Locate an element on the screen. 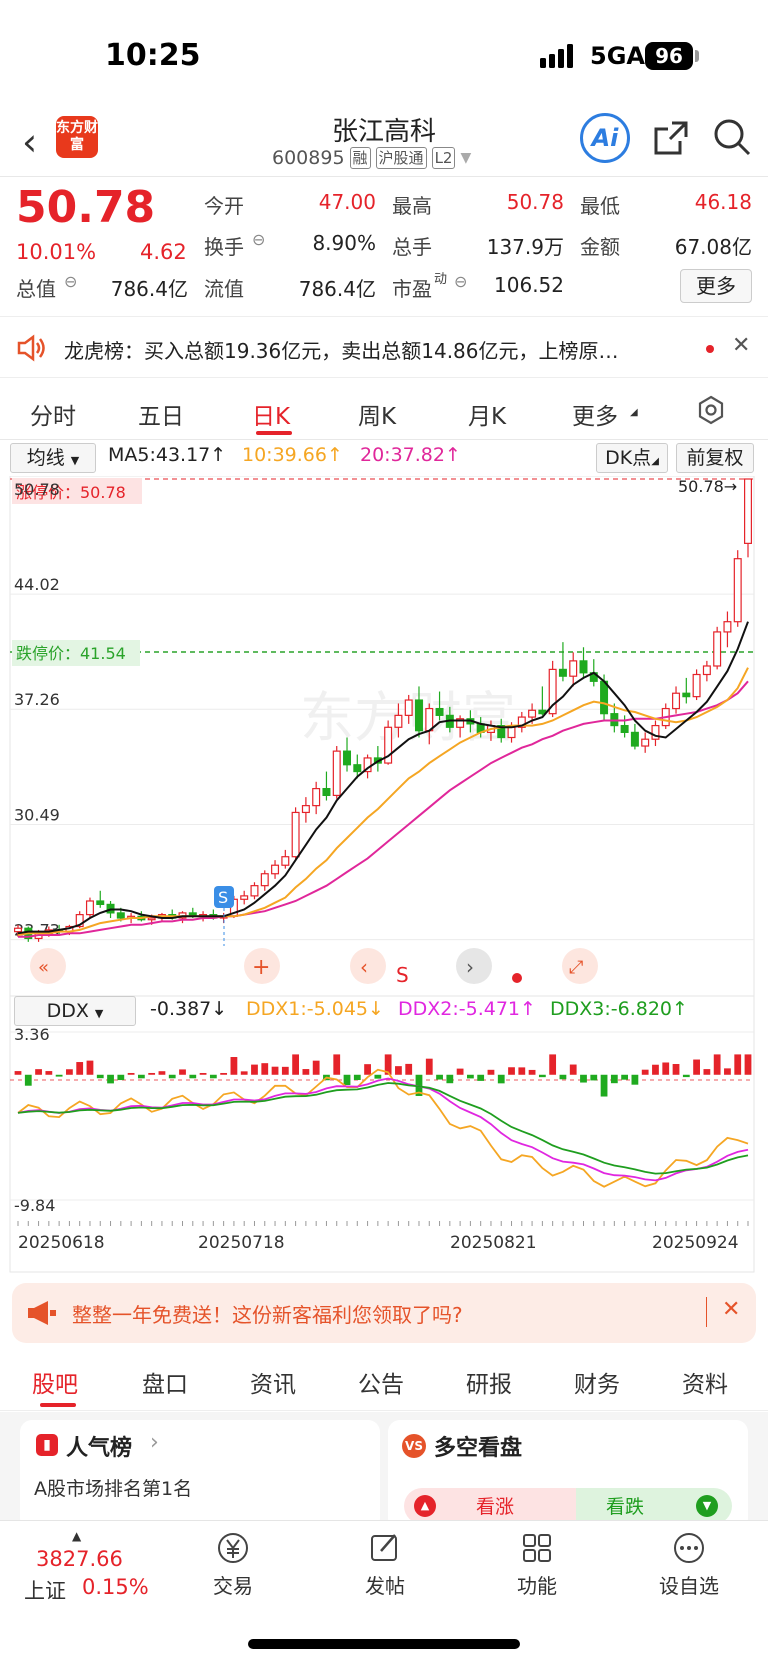 Image resolution: width=768 pixels, height=1669 pixels. promo-banner: 整整一年免费送！这份新客福利您领取了吗? ✕ is located at coordinates (384, 1313).